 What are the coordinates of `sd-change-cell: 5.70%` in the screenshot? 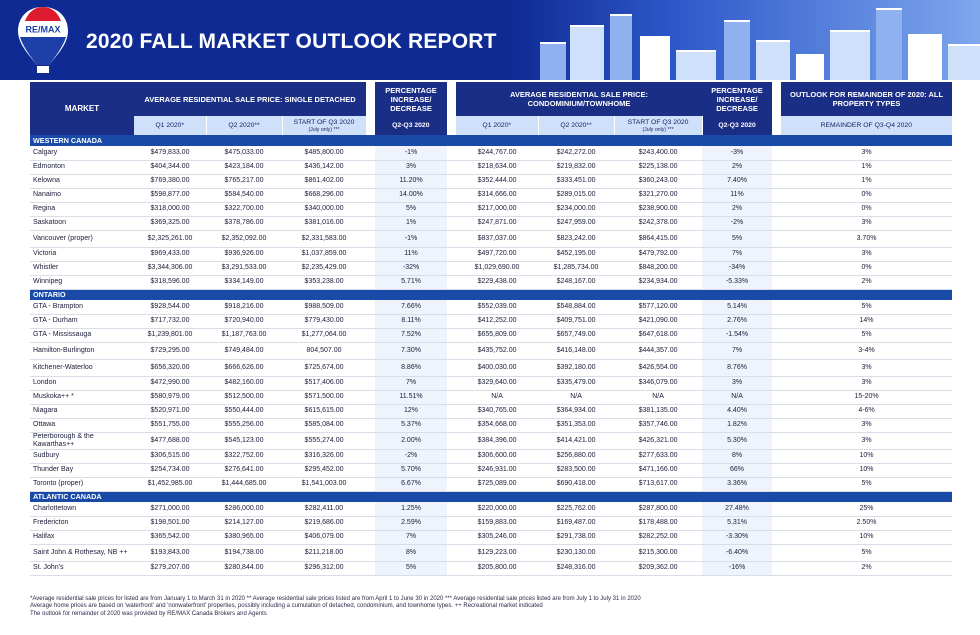 It's located at (411, 470).